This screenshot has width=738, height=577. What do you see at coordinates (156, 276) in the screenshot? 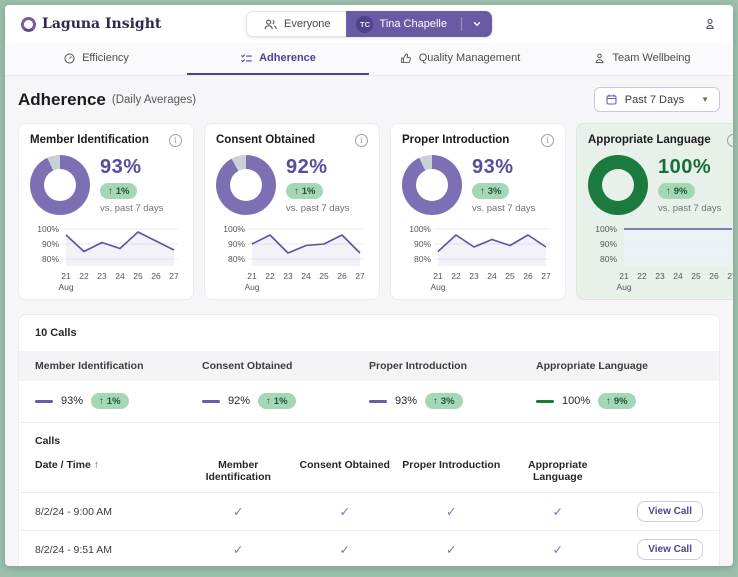
I see `svg-text: 26` at bounding box center [156, 276].